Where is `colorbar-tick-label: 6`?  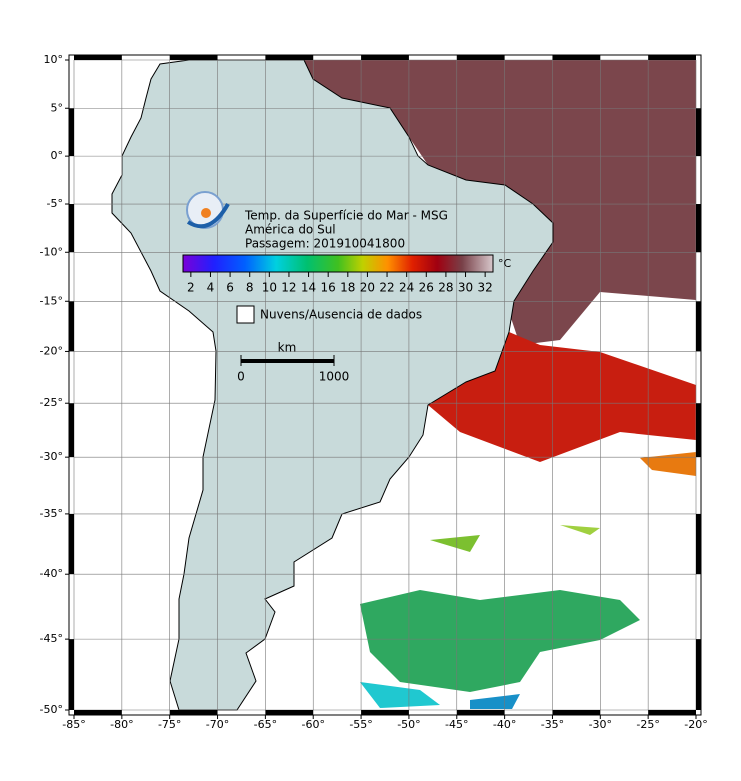 colorbar-tick-label: 6 is located at coordinates (230, 288).